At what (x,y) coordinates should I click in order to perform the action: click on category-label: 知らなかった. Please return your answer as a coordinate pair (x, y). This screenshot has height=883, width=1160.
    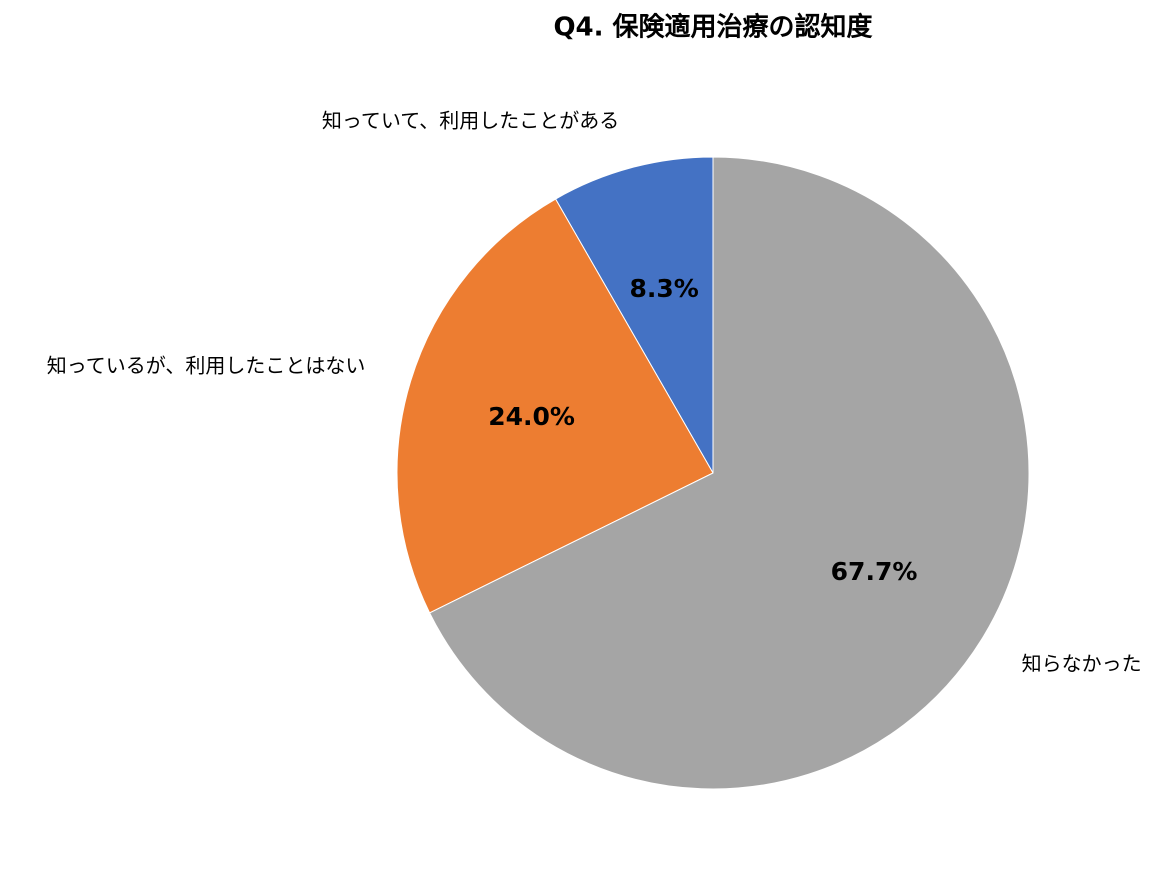
    Looking at the image, I should click on (1082, 663).